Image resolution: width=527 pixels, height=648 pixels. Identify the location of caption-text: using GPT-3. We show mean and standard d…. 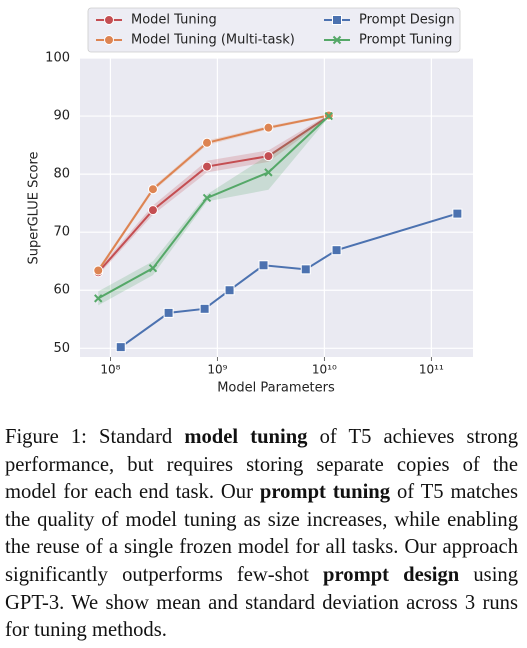
(262, 602).